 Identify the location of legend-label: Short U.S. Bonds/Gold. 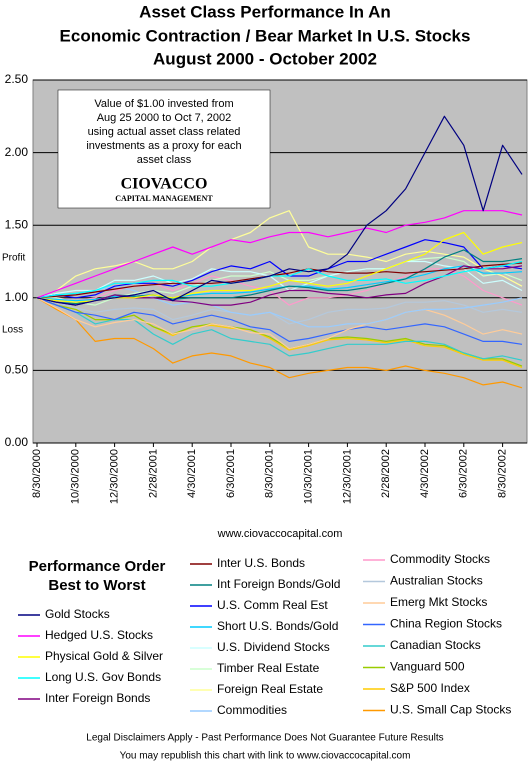
(277, 626).